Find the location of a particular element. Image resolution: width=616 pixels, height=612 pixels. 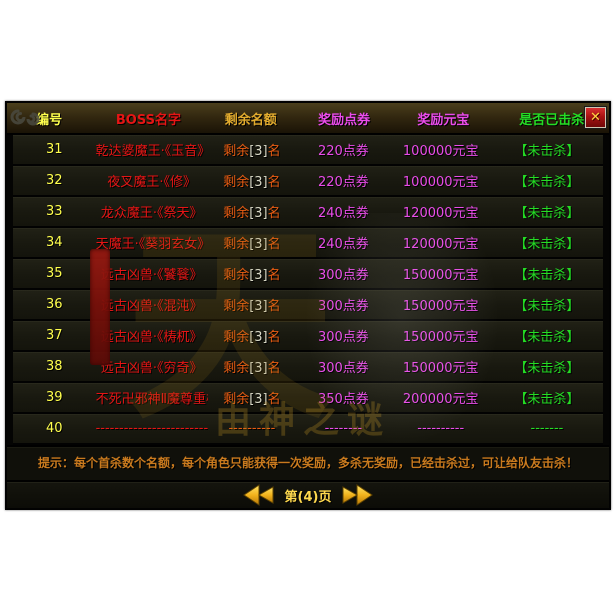

reward-yuanbao: ---------- is located at coordinates (441, 428).